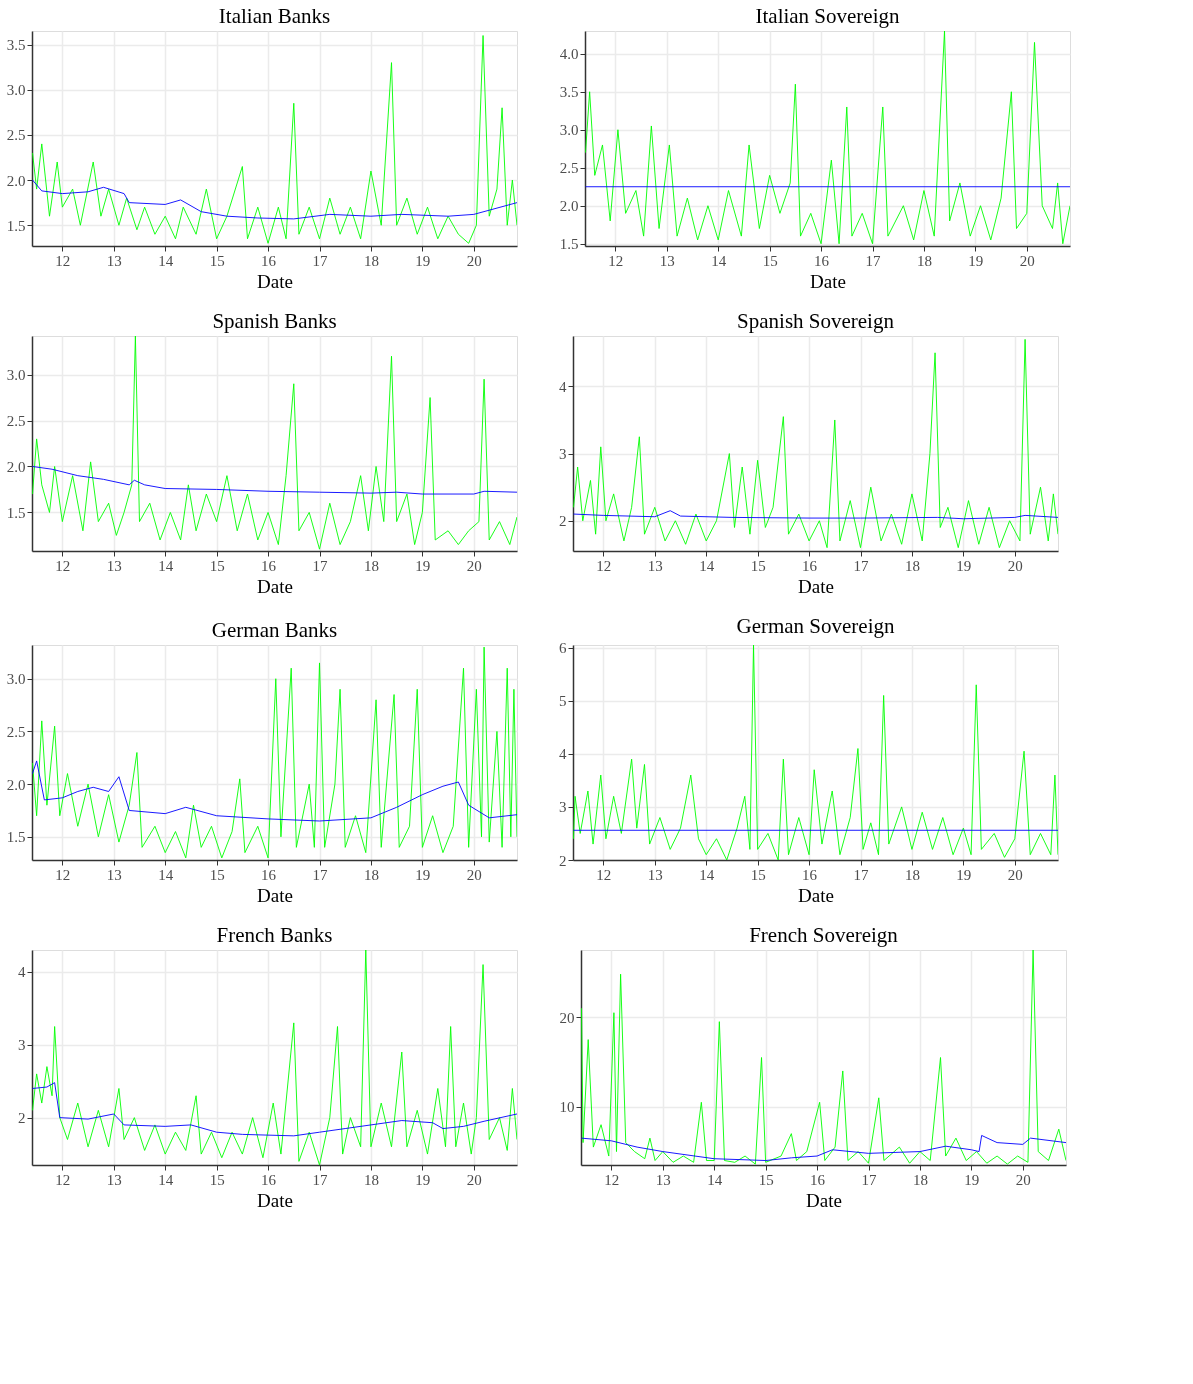  I want to click on y-tick-label: 5, so click(563, 701).